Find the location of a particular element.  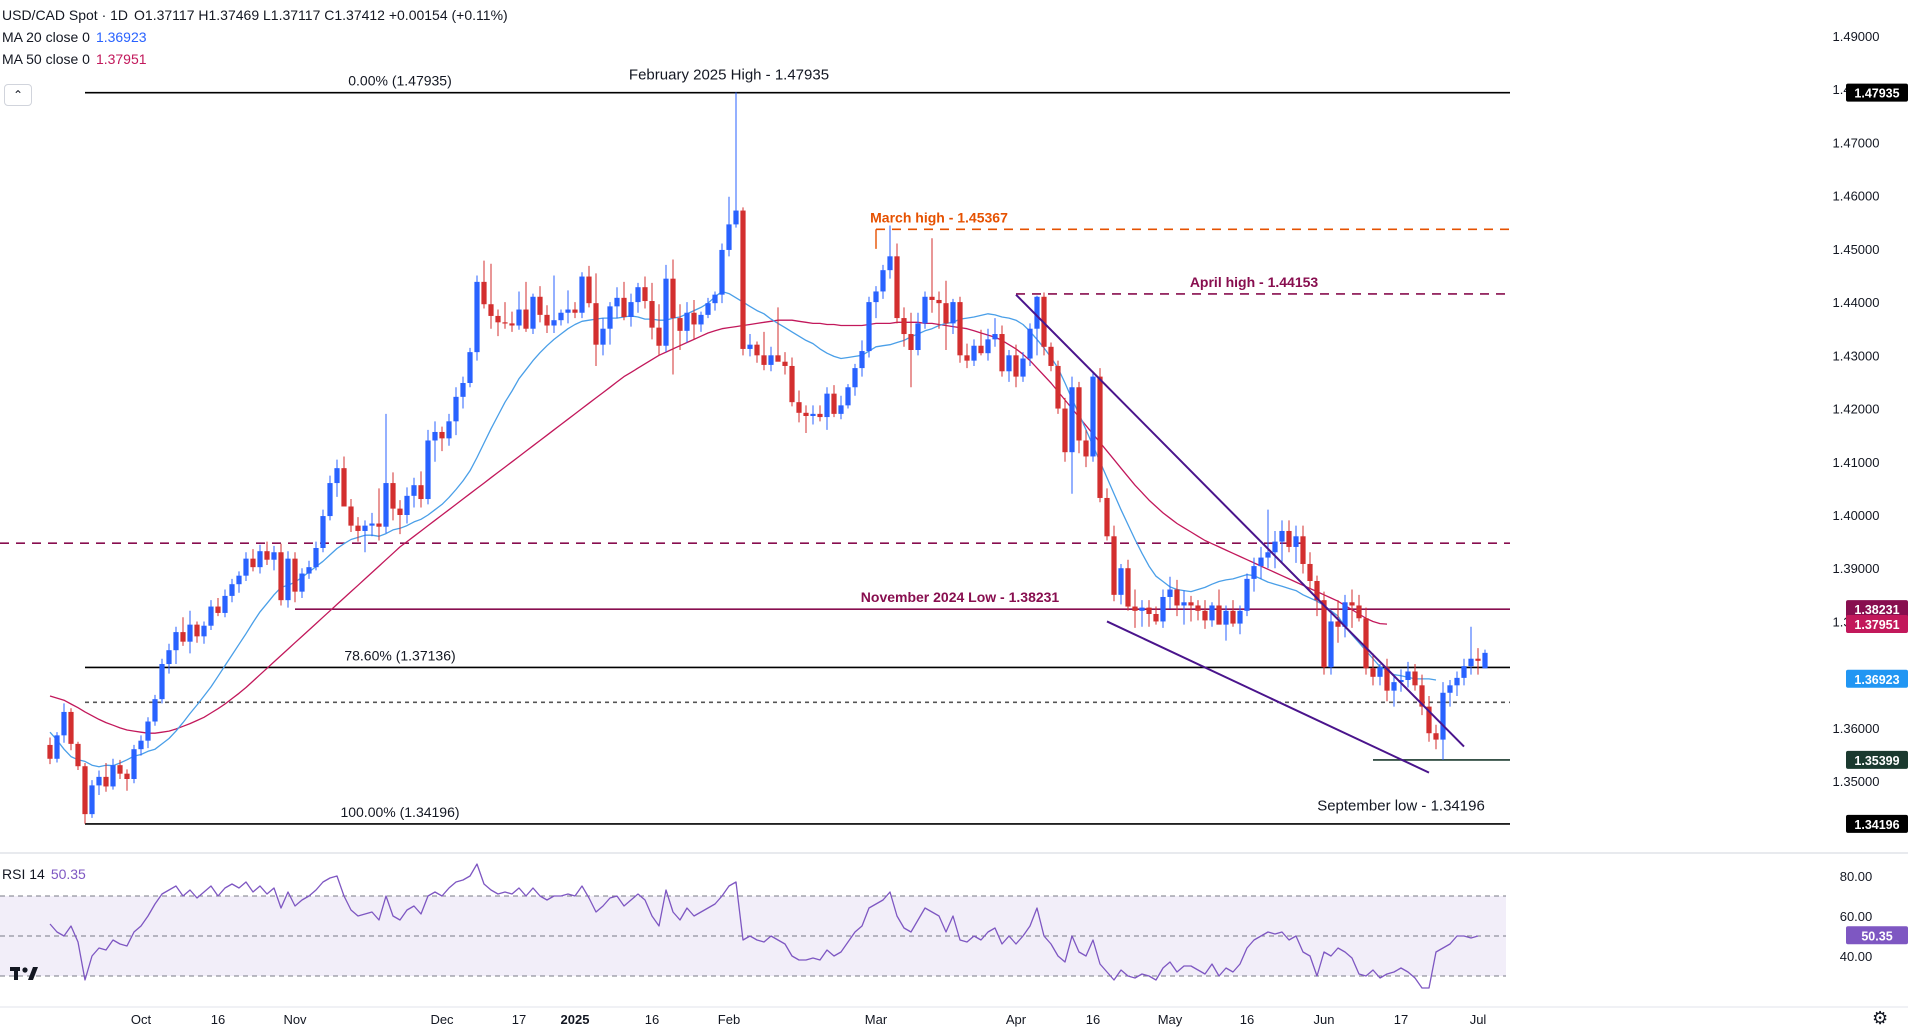

collapse-legend-button: ⌃ is located at coordinates (18, 95).